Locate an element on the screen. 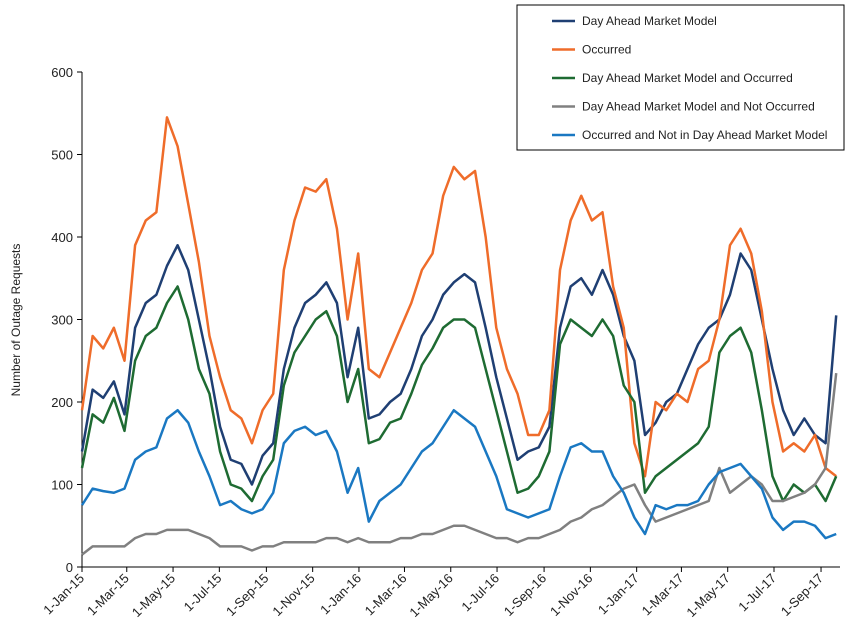 This screenshot has width=845, height=631. y-tick-label: 500 is located at coordinates (62, 155).